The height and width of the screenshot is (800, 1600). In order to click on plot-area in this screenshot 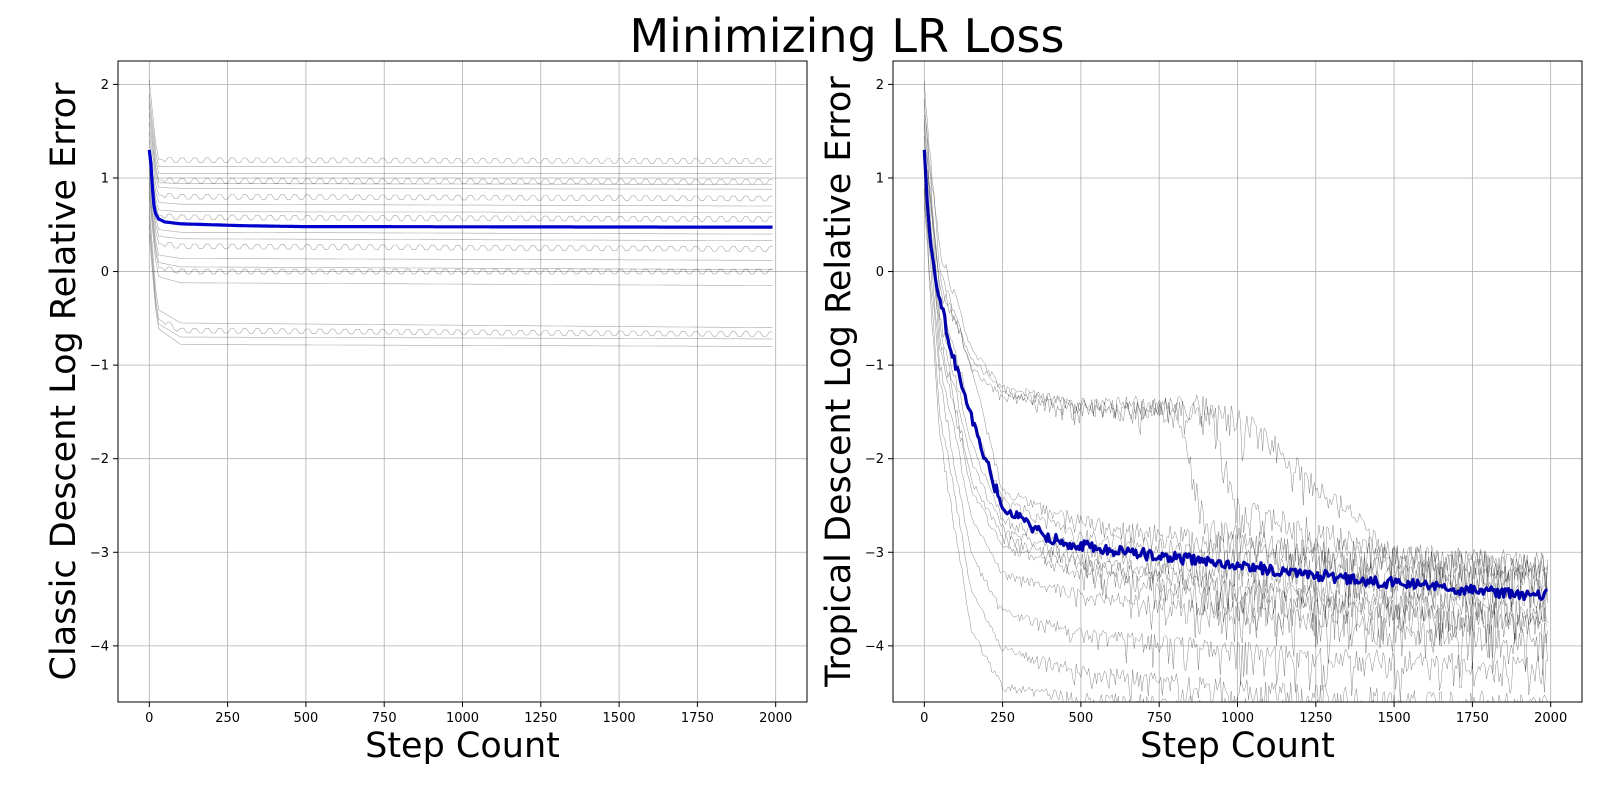, I will do `click(460, 213)`.